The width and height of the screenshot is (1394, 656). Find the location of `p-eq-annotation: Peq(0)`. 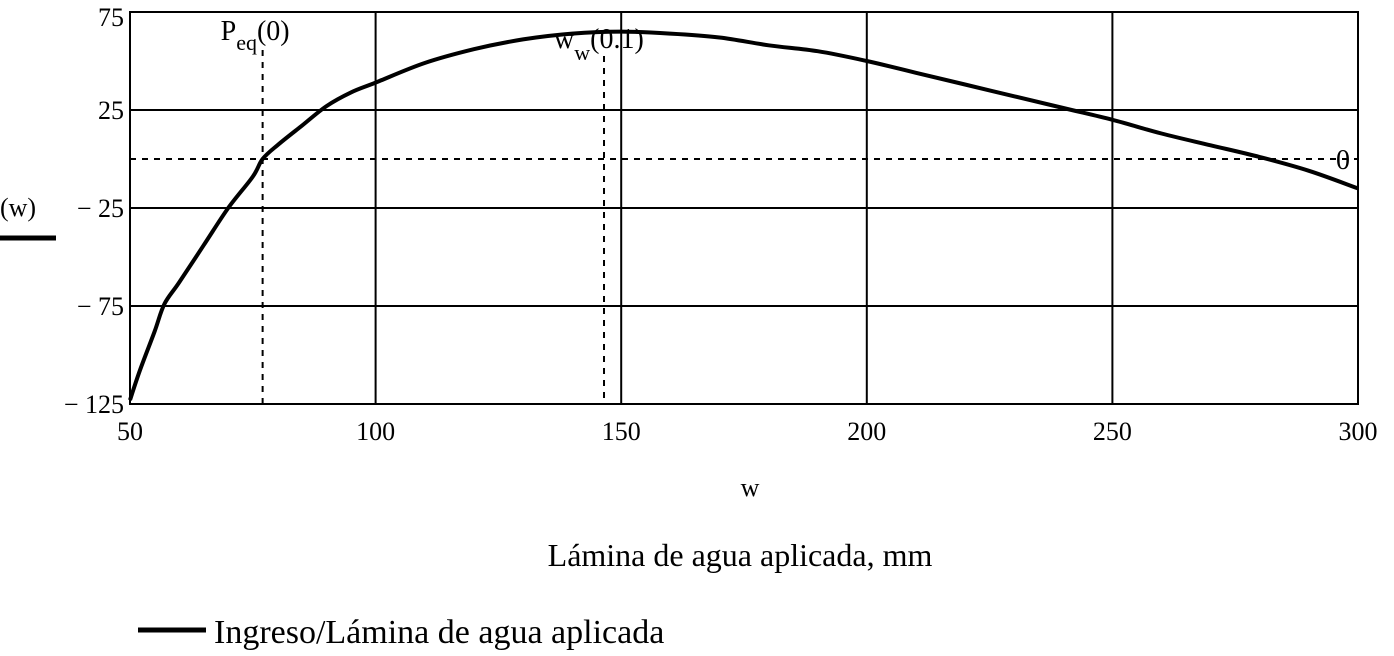

p-eq-annotation: Peq(0) is located at coordinates (255, 35).